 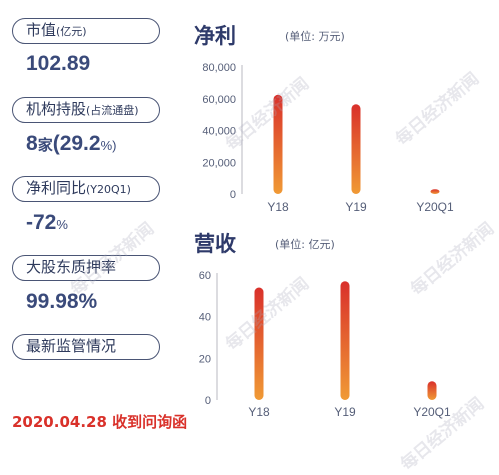 What do you see at coordinates (305, 244) in the screenshot?
I see `chart-unit-revenue: (单位: 亿元)` at bounding box center [305, 244].